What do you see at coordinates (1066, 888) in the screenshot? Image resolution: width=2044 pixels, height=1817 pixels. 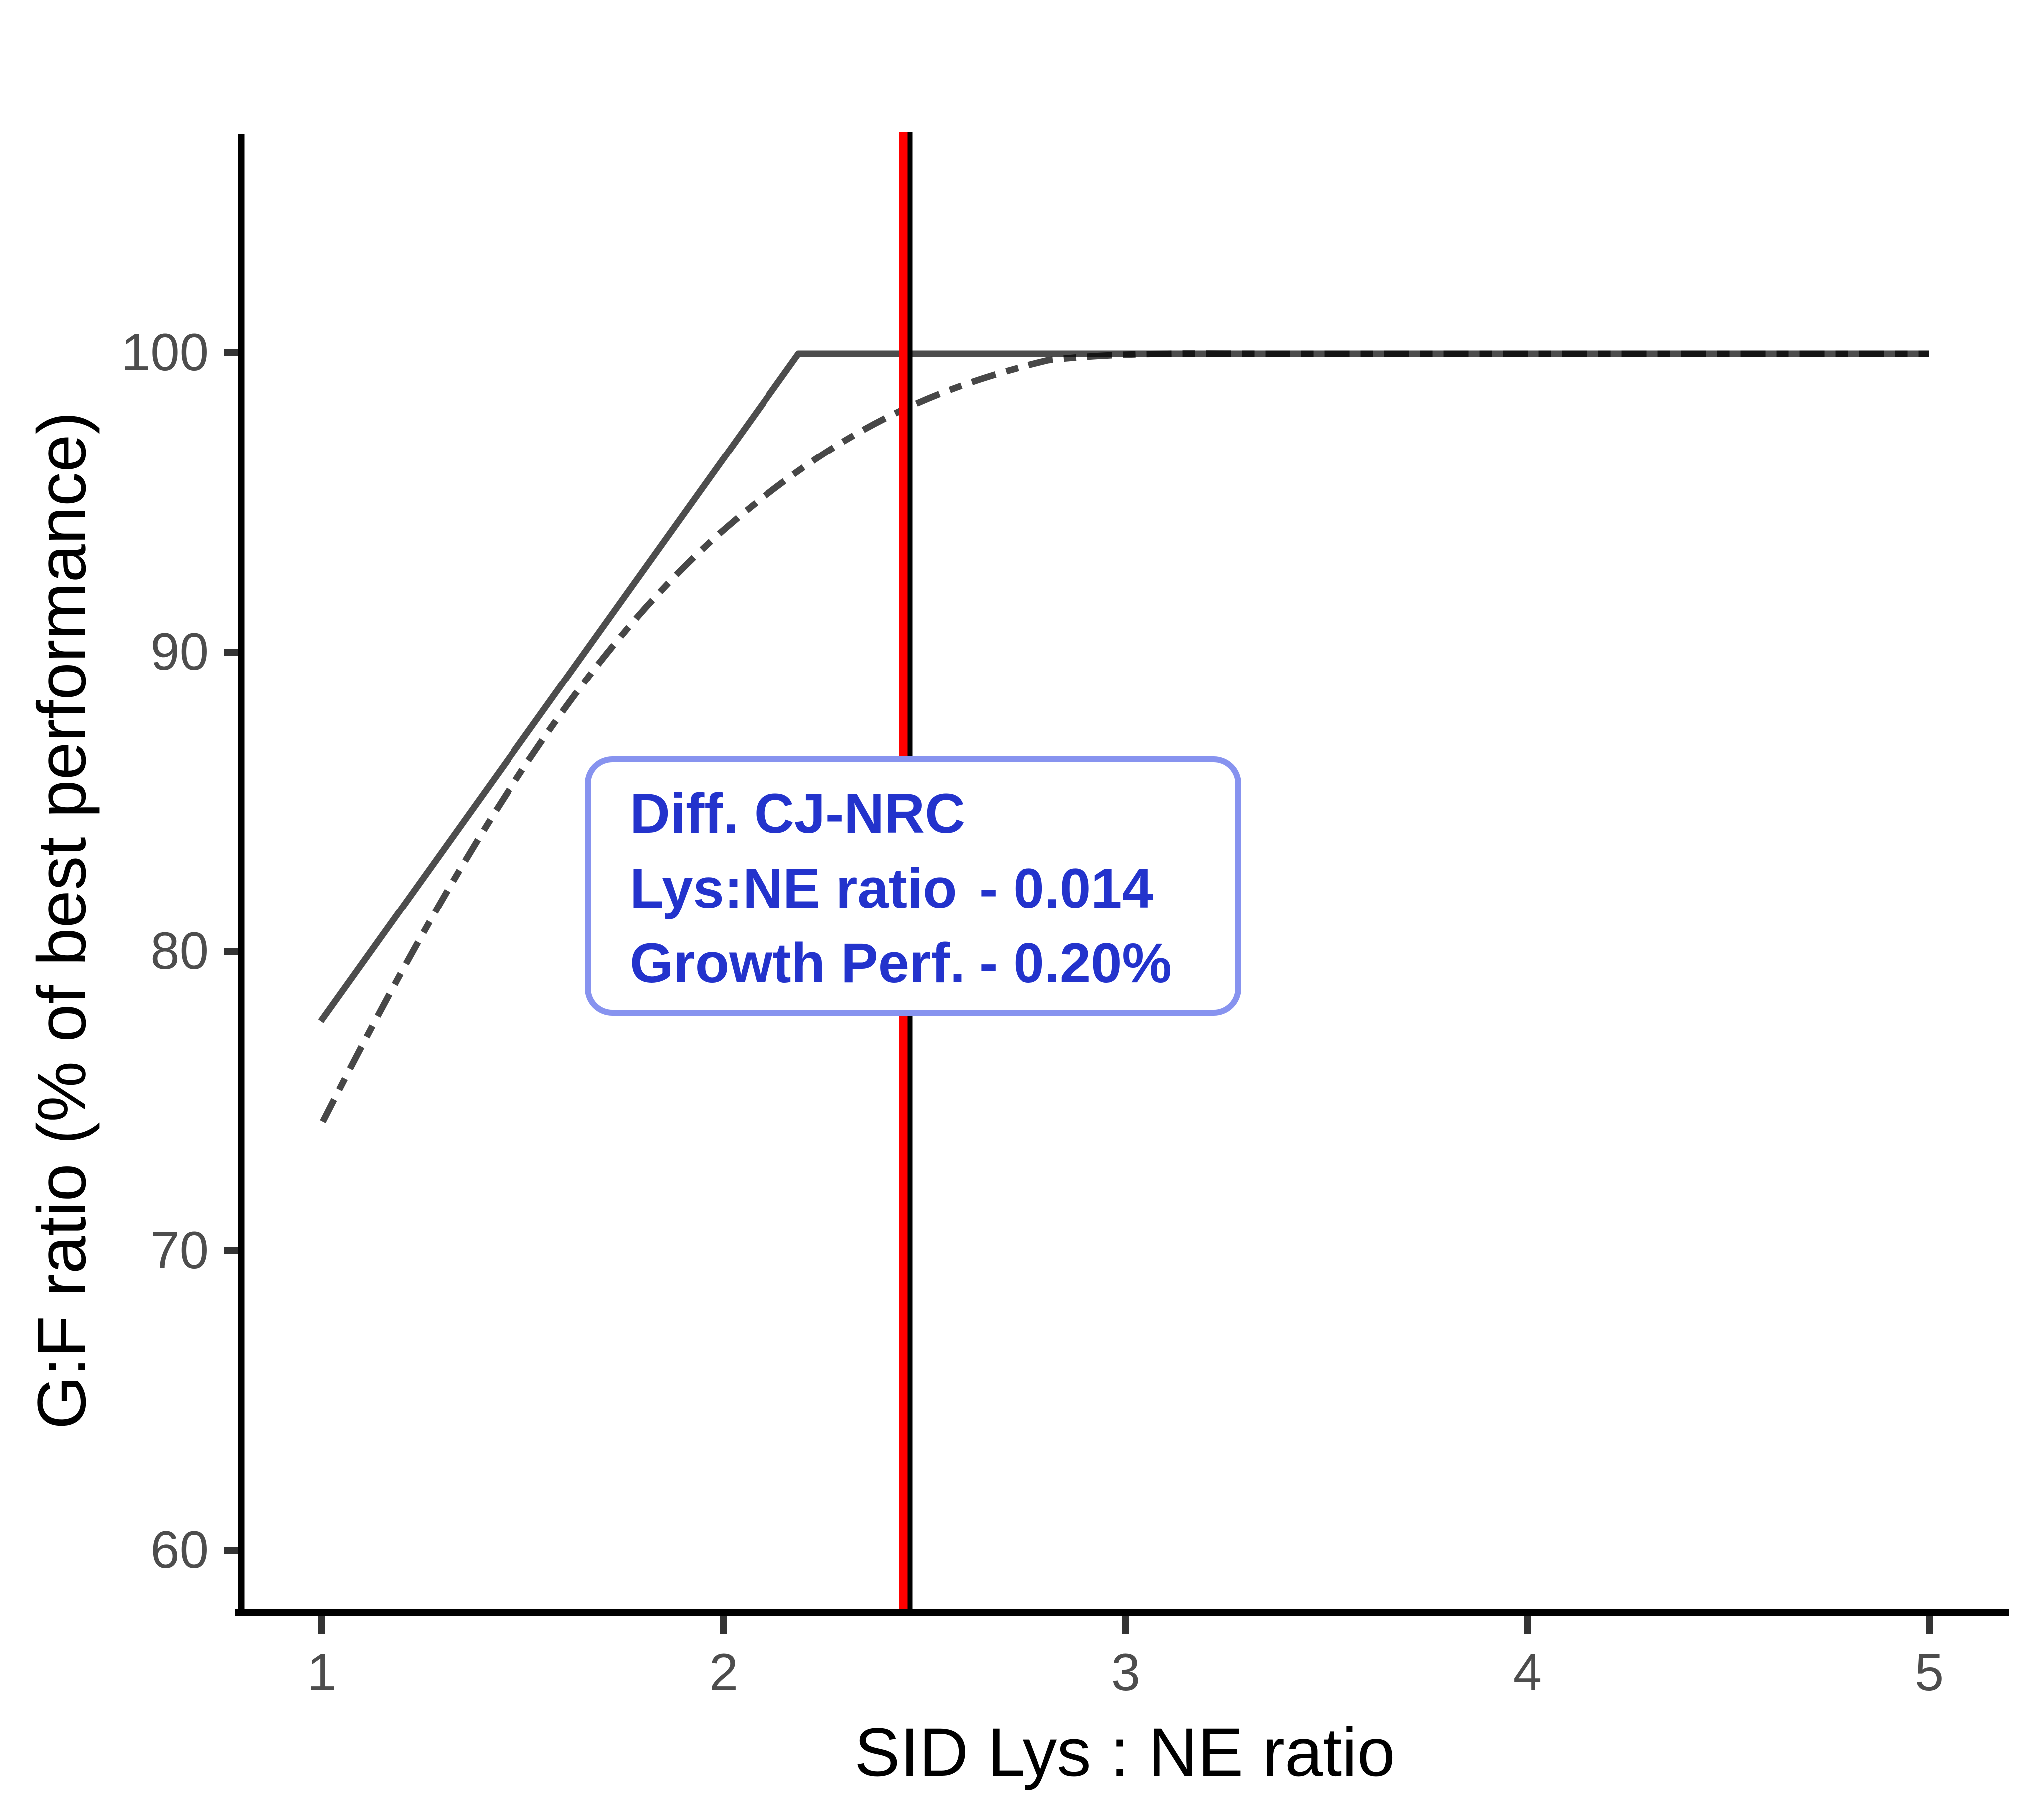 I see `annotation-row-value: - 0.014` at bounding box center [1066, 888].